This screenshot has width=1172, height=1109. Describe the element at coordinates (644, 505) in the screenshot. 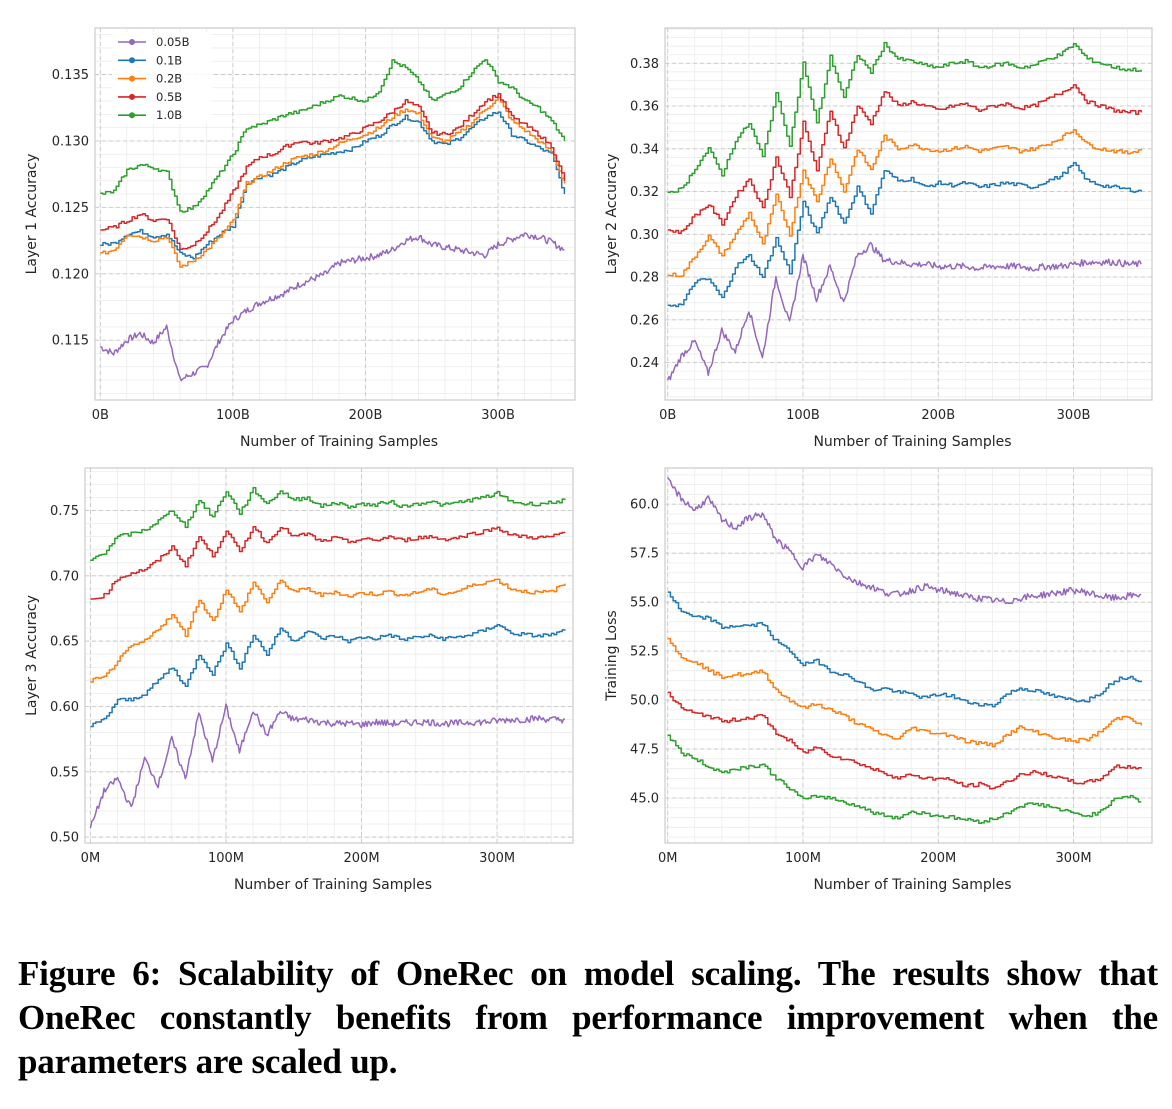

I see `y-tick-label: 60.0` at that location.